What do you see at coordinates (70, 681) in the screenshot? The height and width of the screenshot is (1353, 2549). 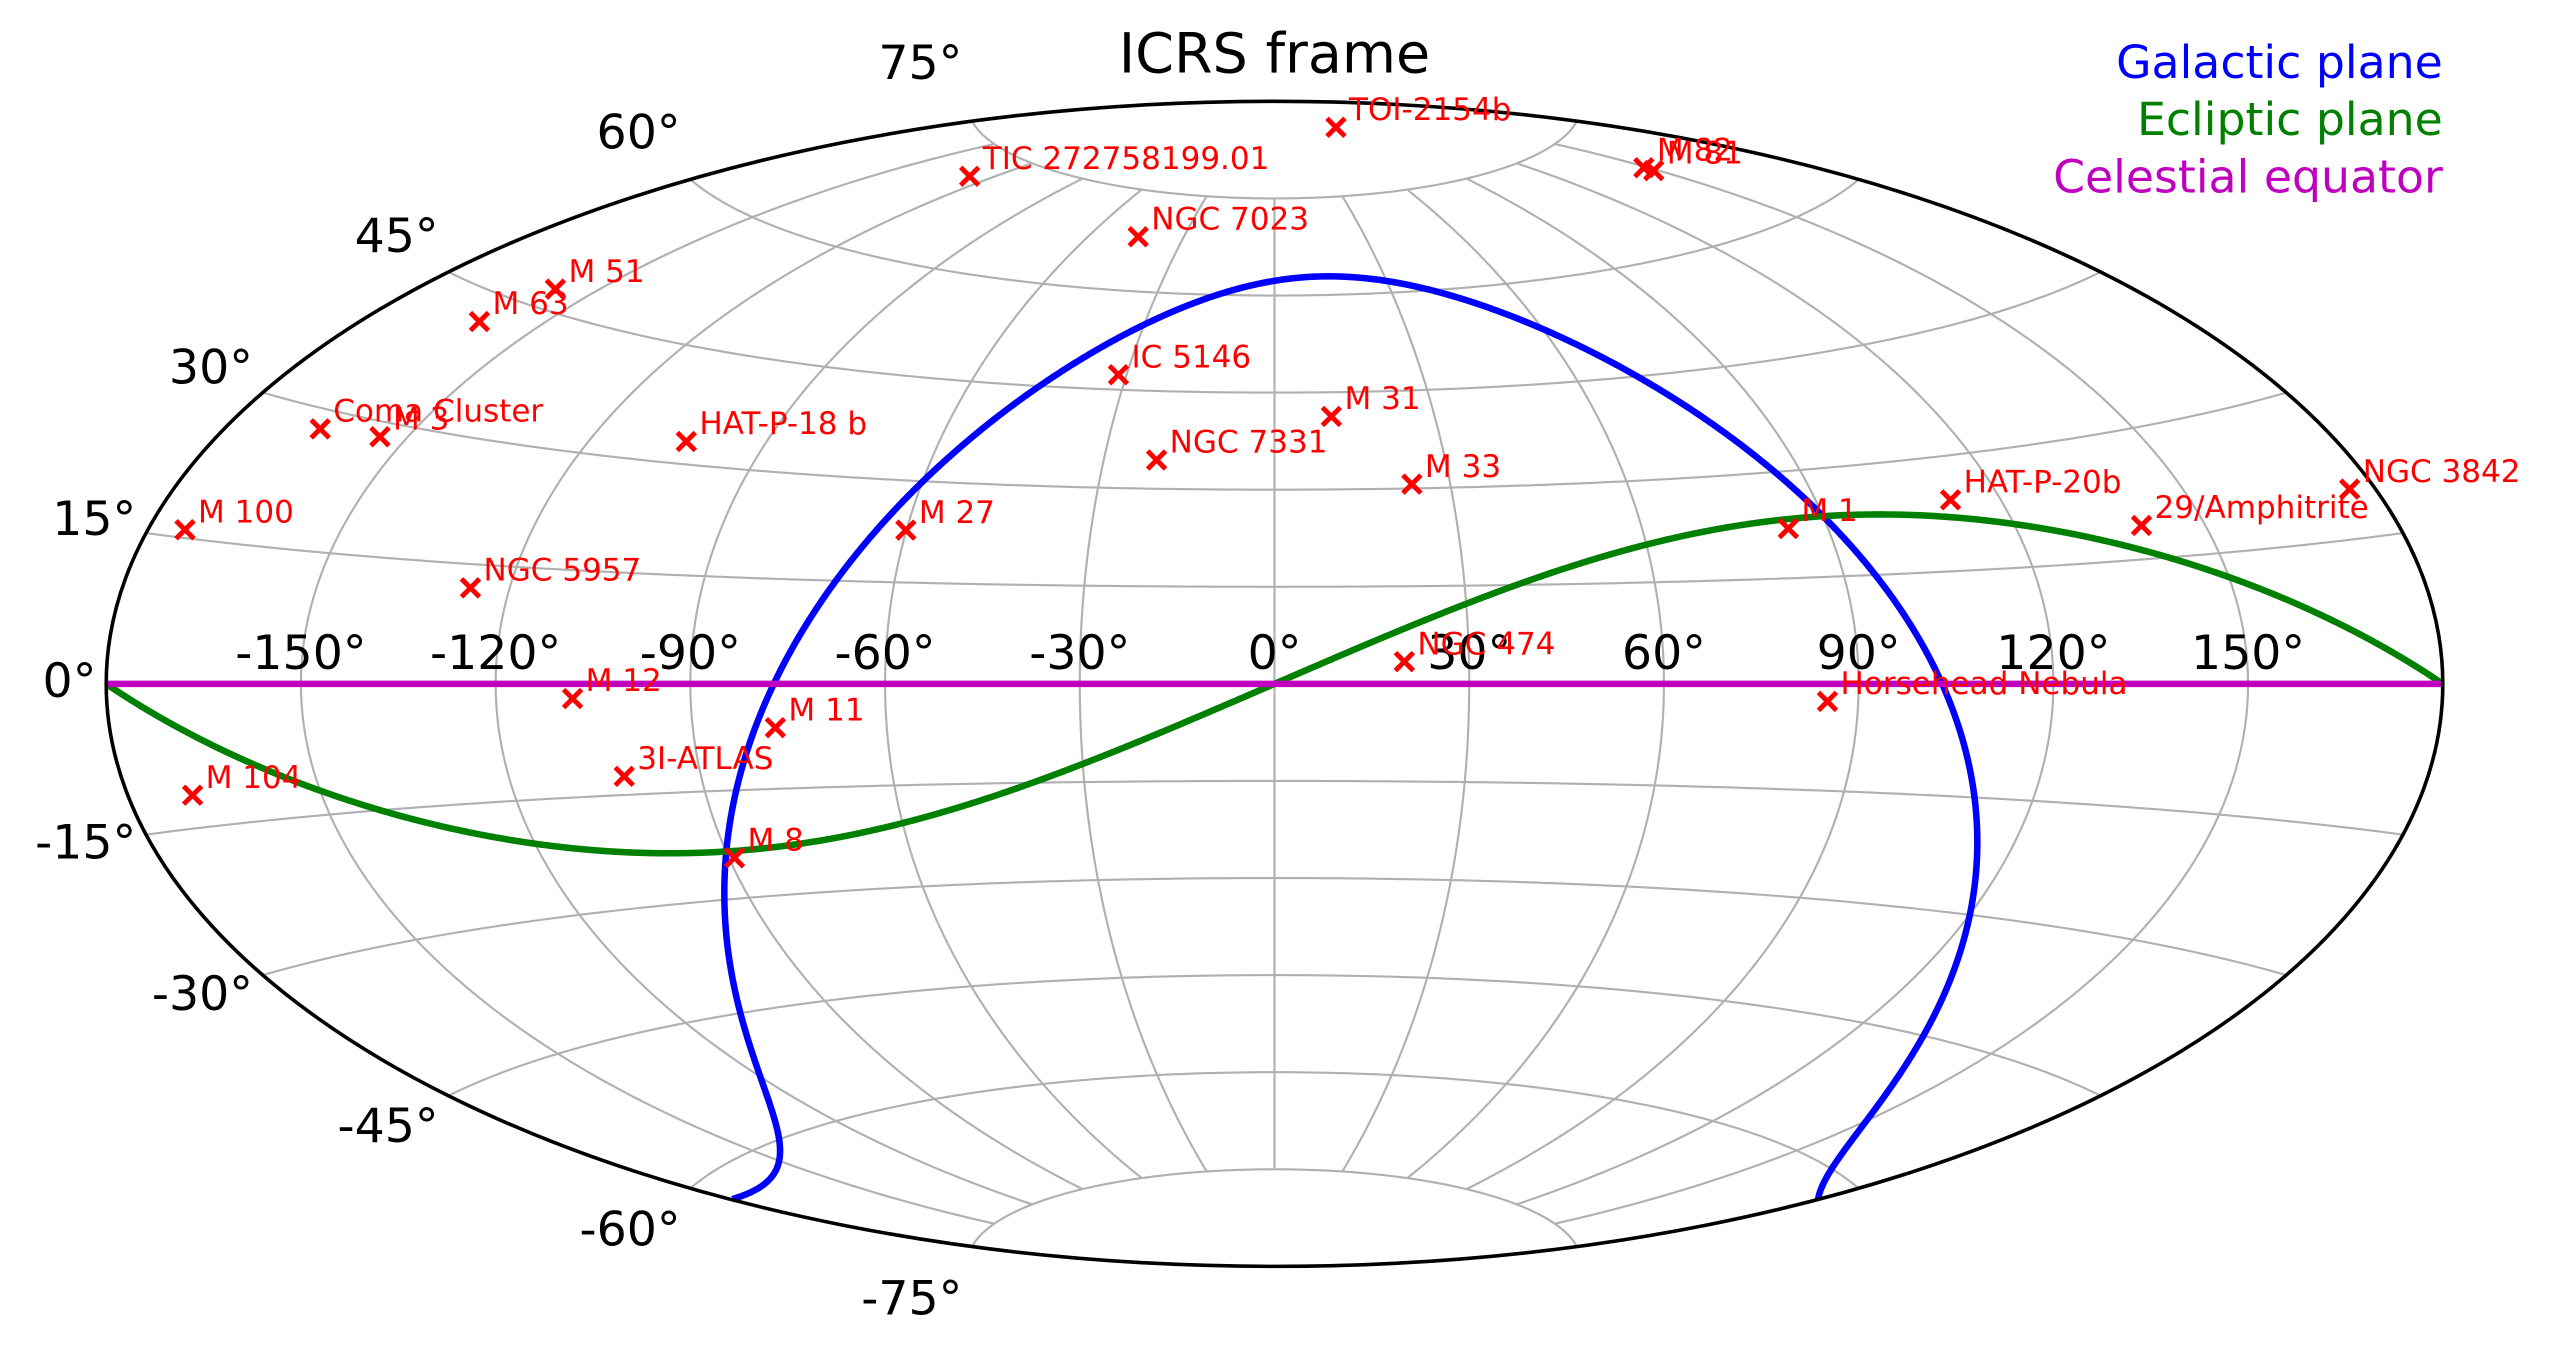 I see `y-tick-label: 0°` at bounding box center [70, 681].